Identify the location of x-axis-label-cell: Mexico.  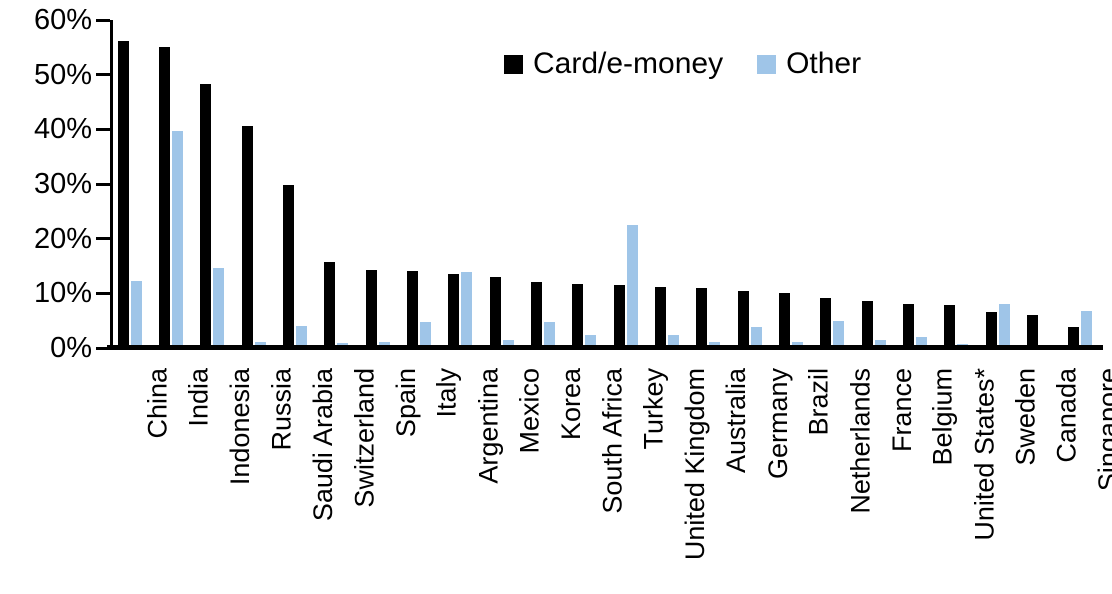
(513, 479).